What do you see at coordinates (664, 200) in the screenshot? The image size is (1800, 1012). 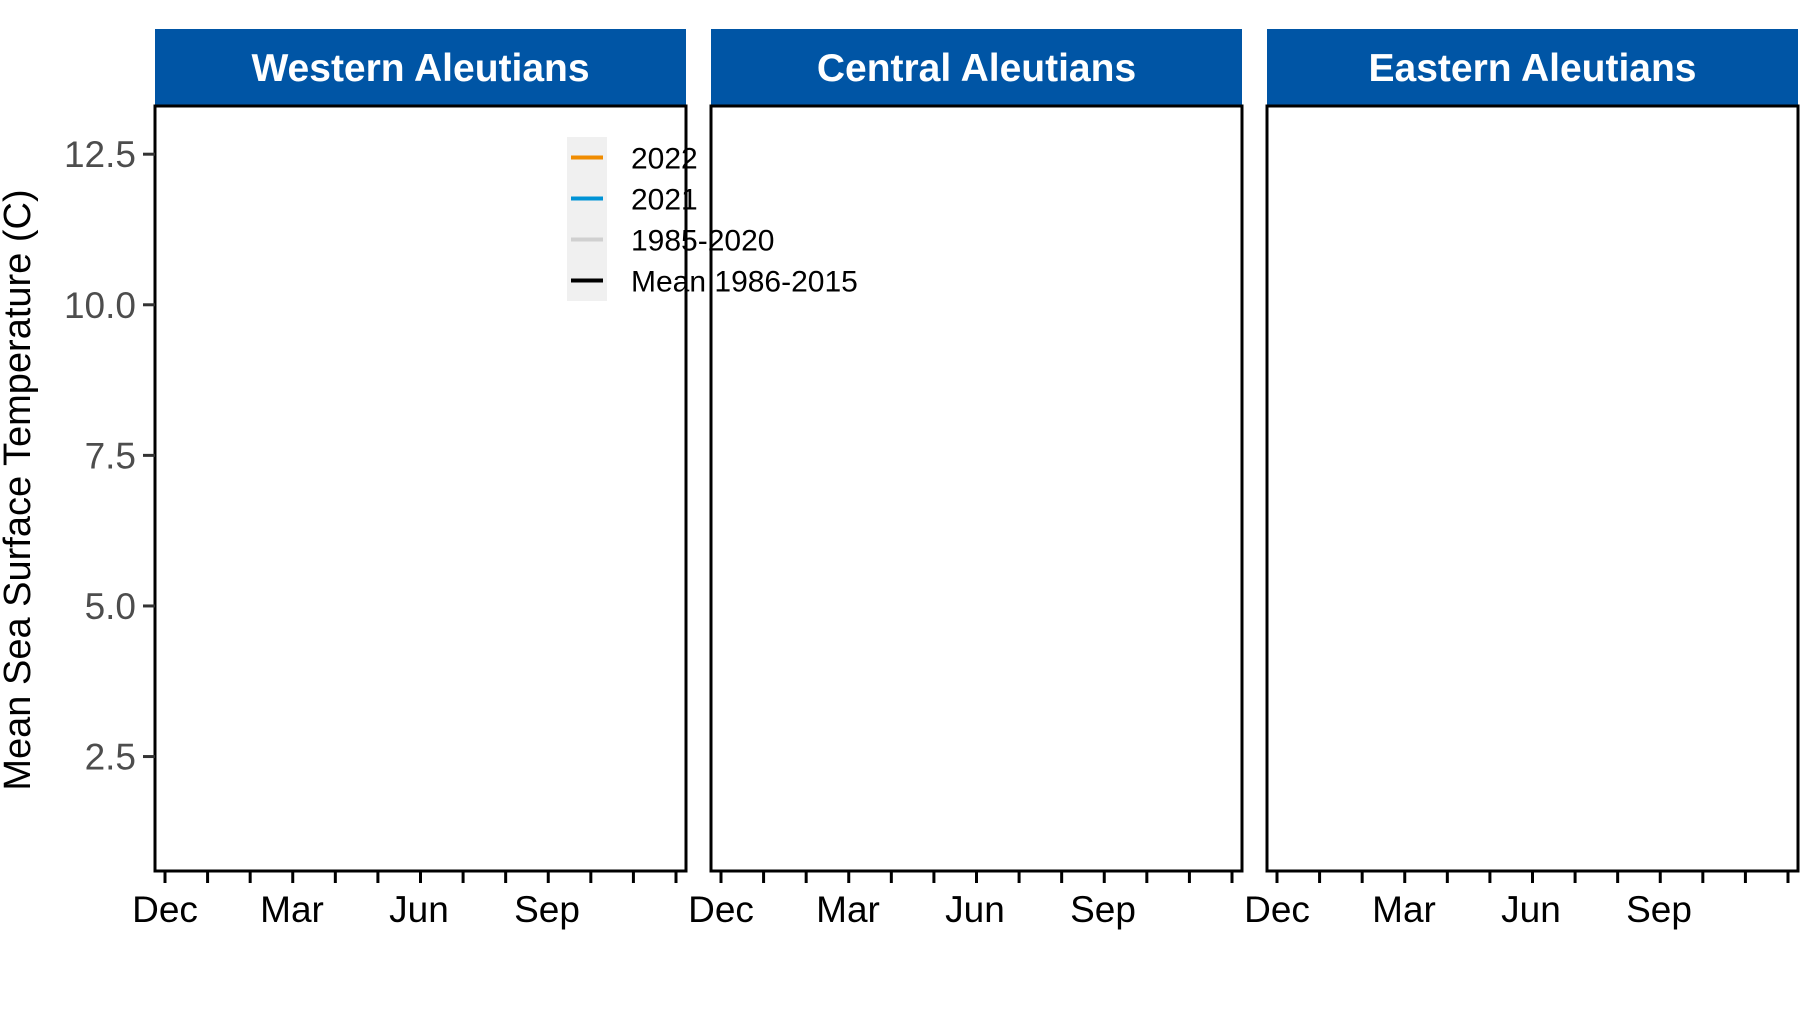 I see `legend-entry-label: 2021` at bounding box center [664, 200].